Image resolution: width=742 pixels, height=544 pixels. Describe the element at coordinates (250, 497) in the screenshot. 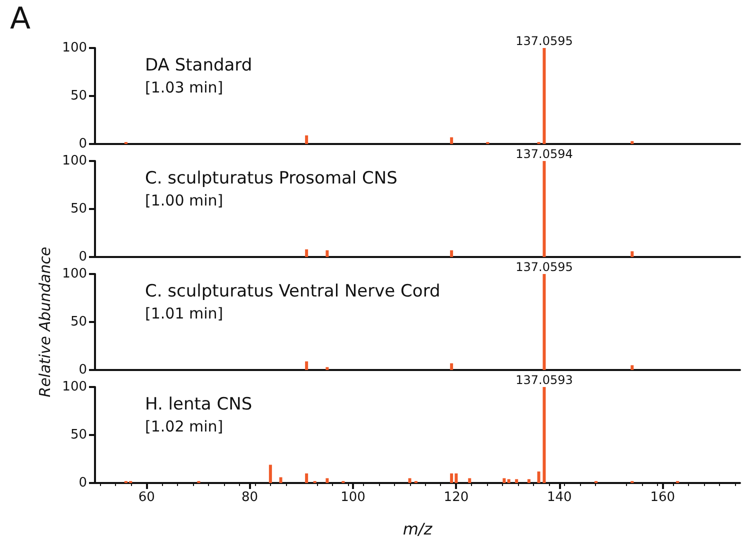

I see `x-tick-label: 80` at that location.